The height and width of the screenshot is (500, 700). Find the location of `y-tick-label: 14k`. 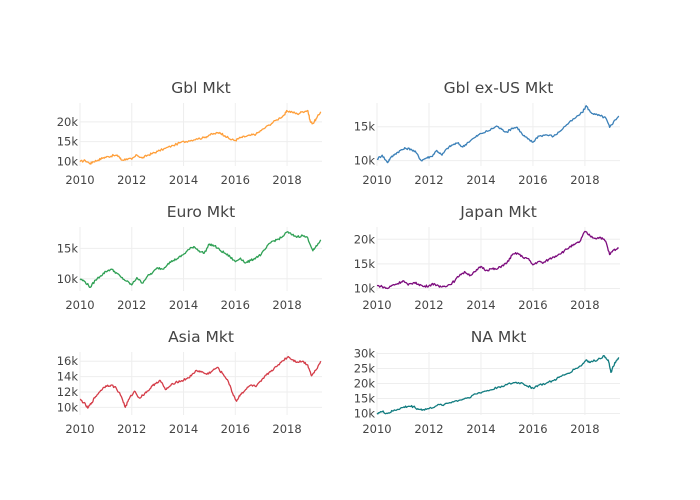

y-tick-label: 14k is located at coordinates (68, 377).